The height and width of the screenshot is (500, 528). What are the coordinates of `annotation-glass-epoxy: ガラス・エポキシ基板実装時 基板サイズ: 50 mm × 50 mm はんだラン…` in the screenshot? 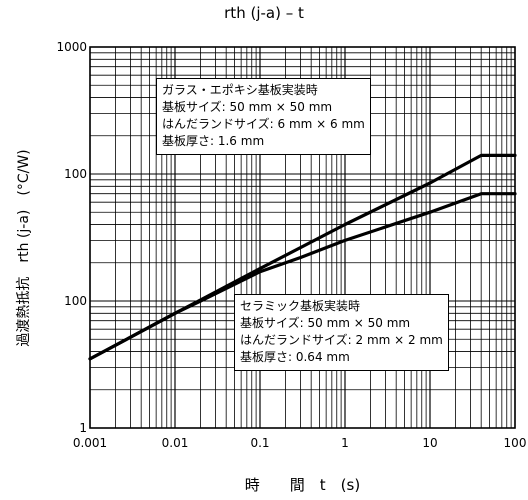 It's located at (263, 116).